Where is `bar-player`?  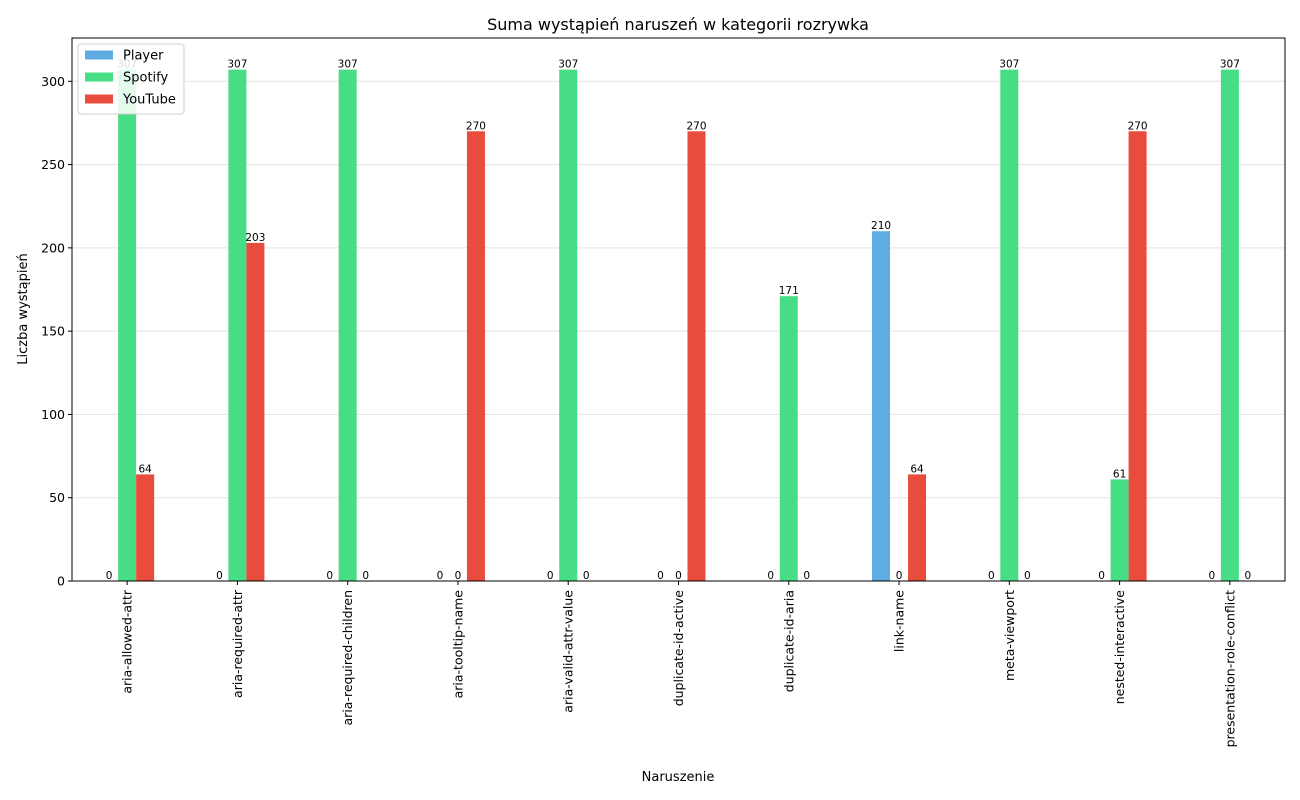
bar-player is located at coordinates (881, 406).